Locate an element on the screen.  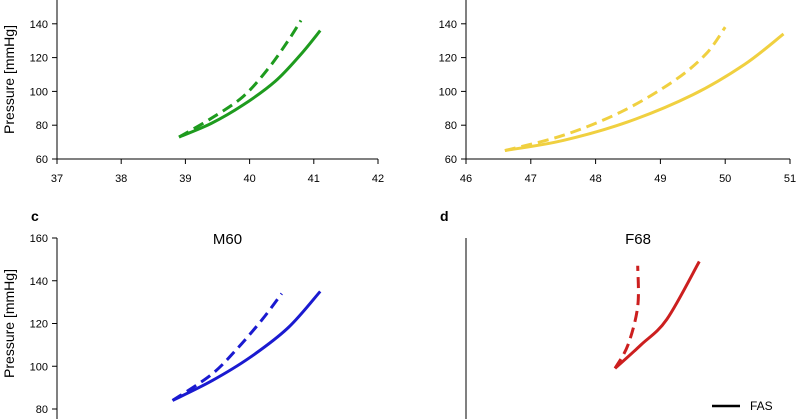
x-tick-label: 51 is located at coordinates (790, 179).